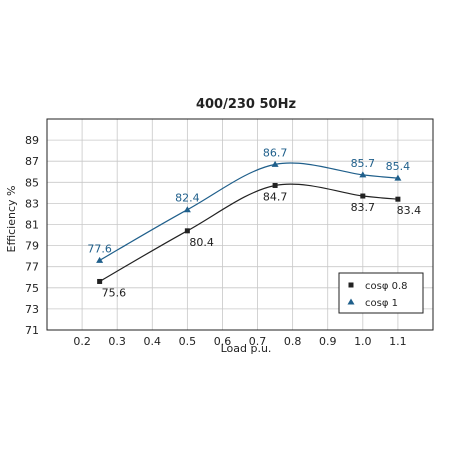 The height and width of the screenshot is (452, 452). What do you see at coordinates (409, 210) in the screenshot?
I see `data-label: 83.4` at bounding box center [409, 210].